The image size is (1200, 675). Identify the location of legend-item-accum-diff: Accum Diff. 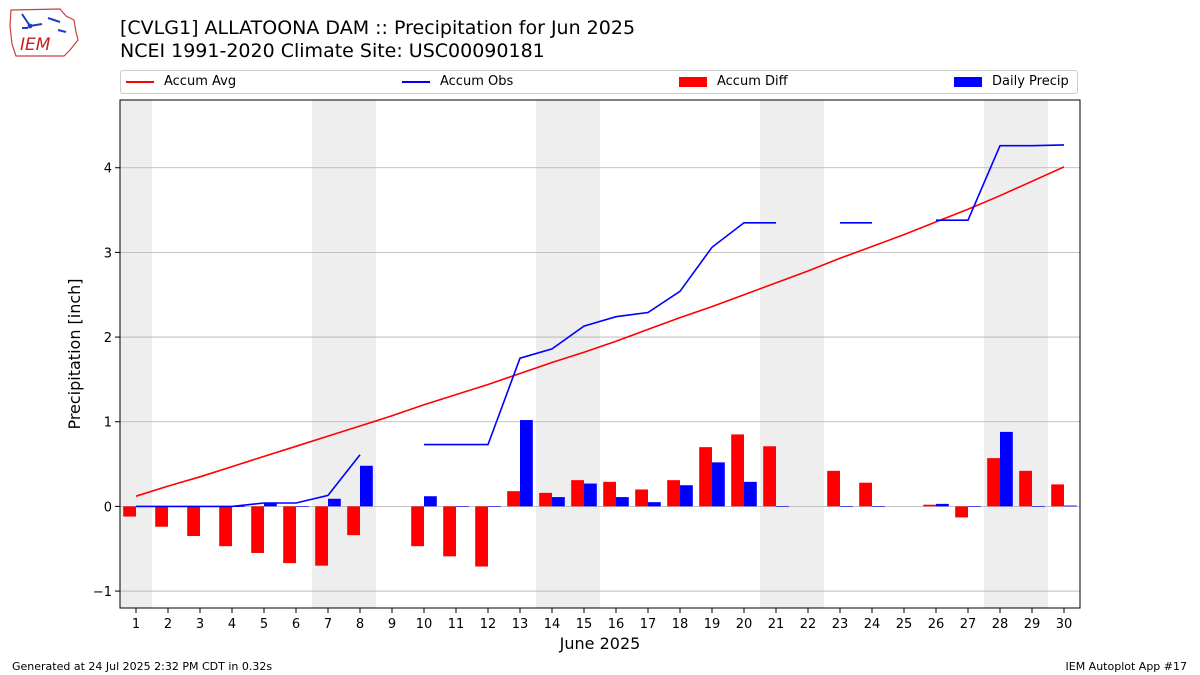
(733, 81).